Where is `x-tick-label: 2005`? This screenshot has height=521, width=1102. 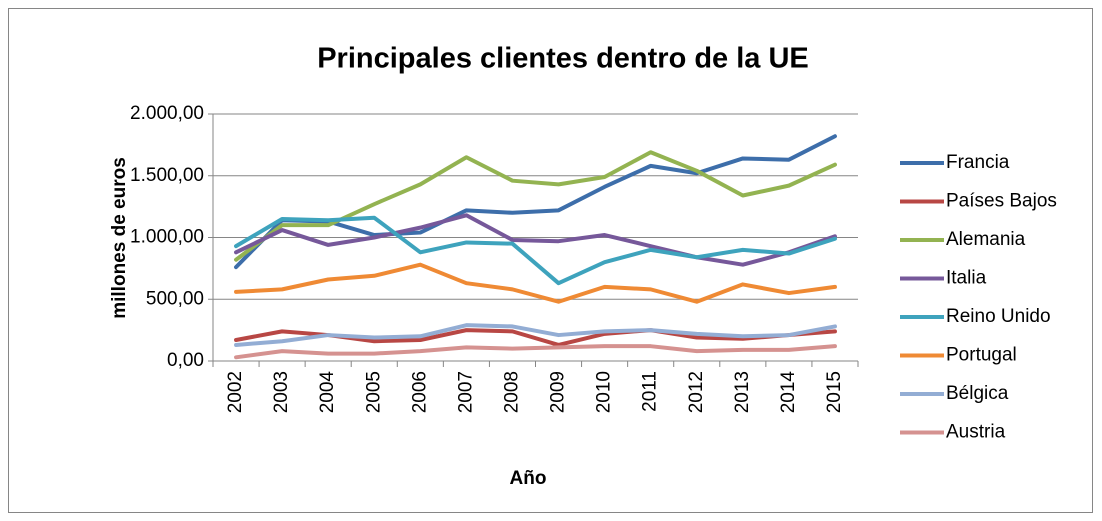
x-tick-label: 2005 is located at coordinates (373, 392).